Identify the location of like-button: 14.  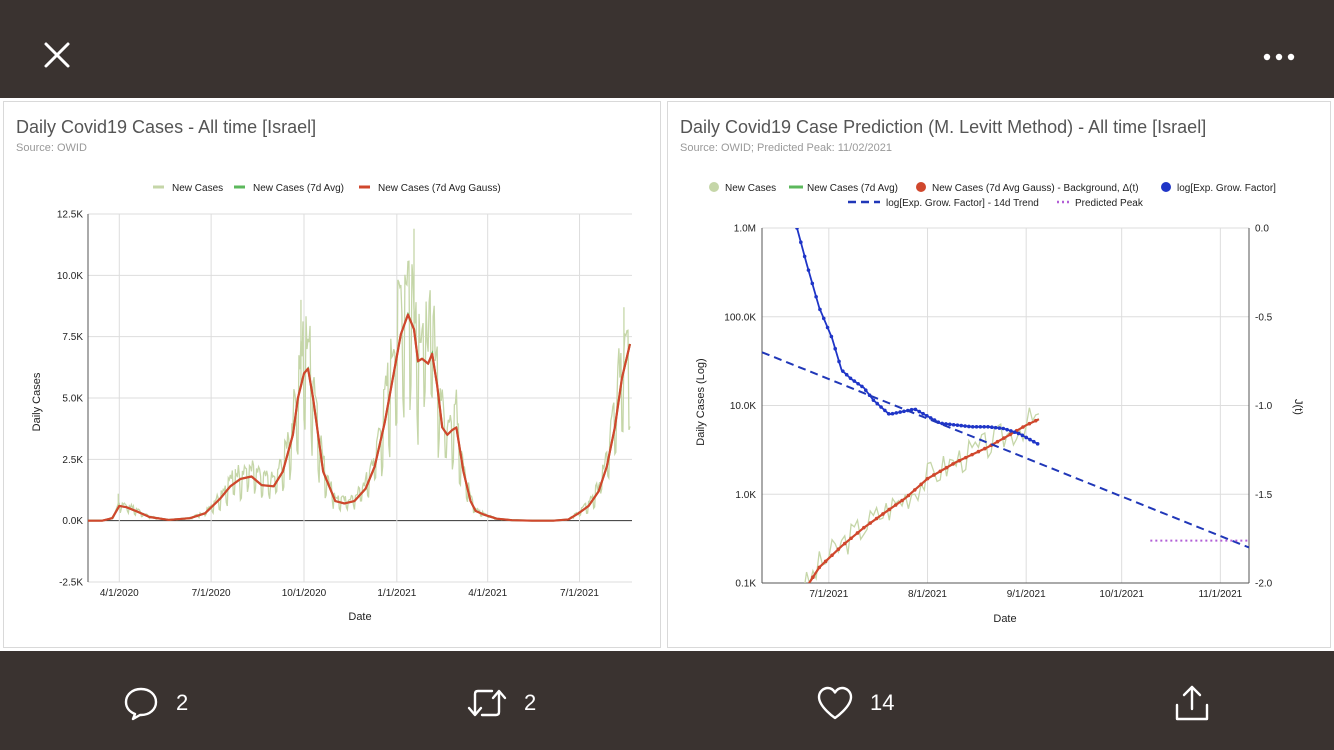
(855, 703).